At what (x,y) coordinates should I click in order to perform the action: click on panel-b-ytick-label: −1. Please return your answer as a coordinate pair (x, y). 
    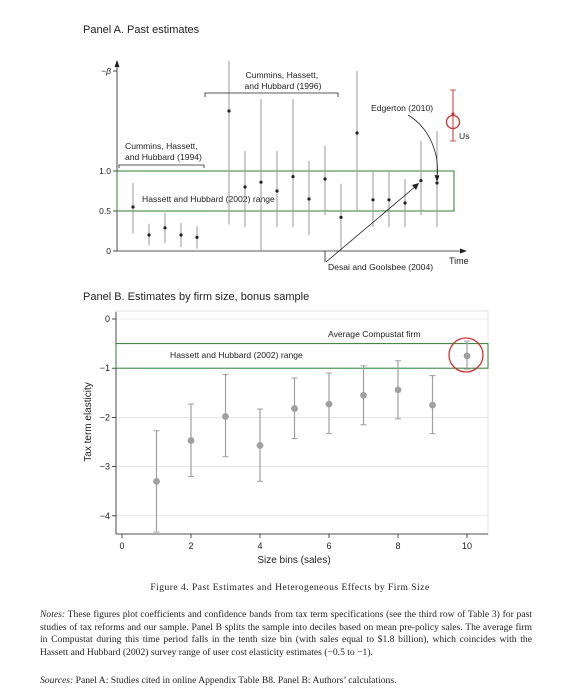
    Looking at the image, I should click on (105, 368).